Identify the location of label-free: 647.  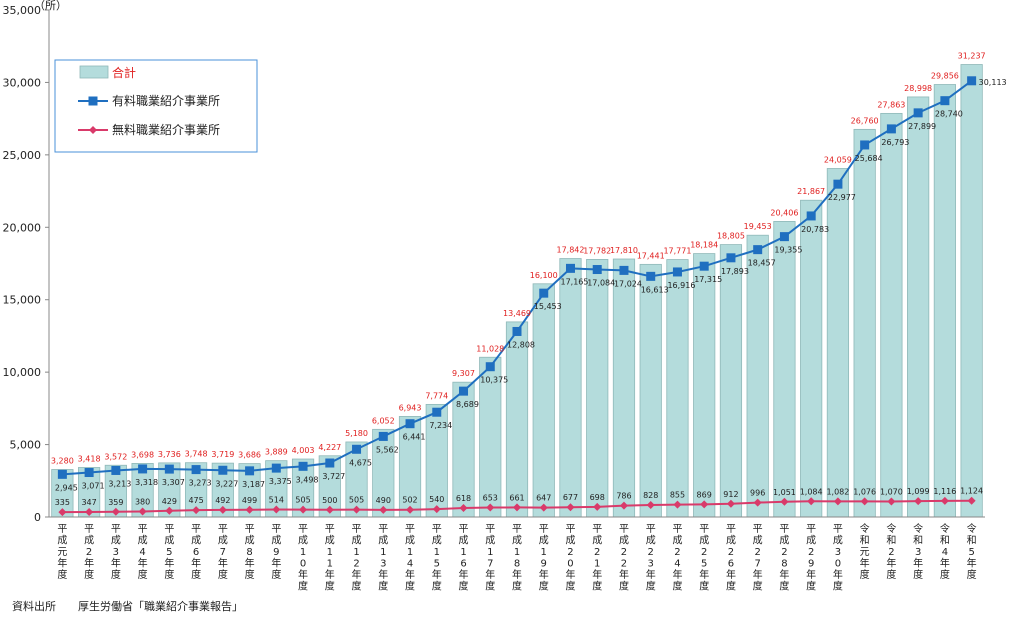
(543, 498).